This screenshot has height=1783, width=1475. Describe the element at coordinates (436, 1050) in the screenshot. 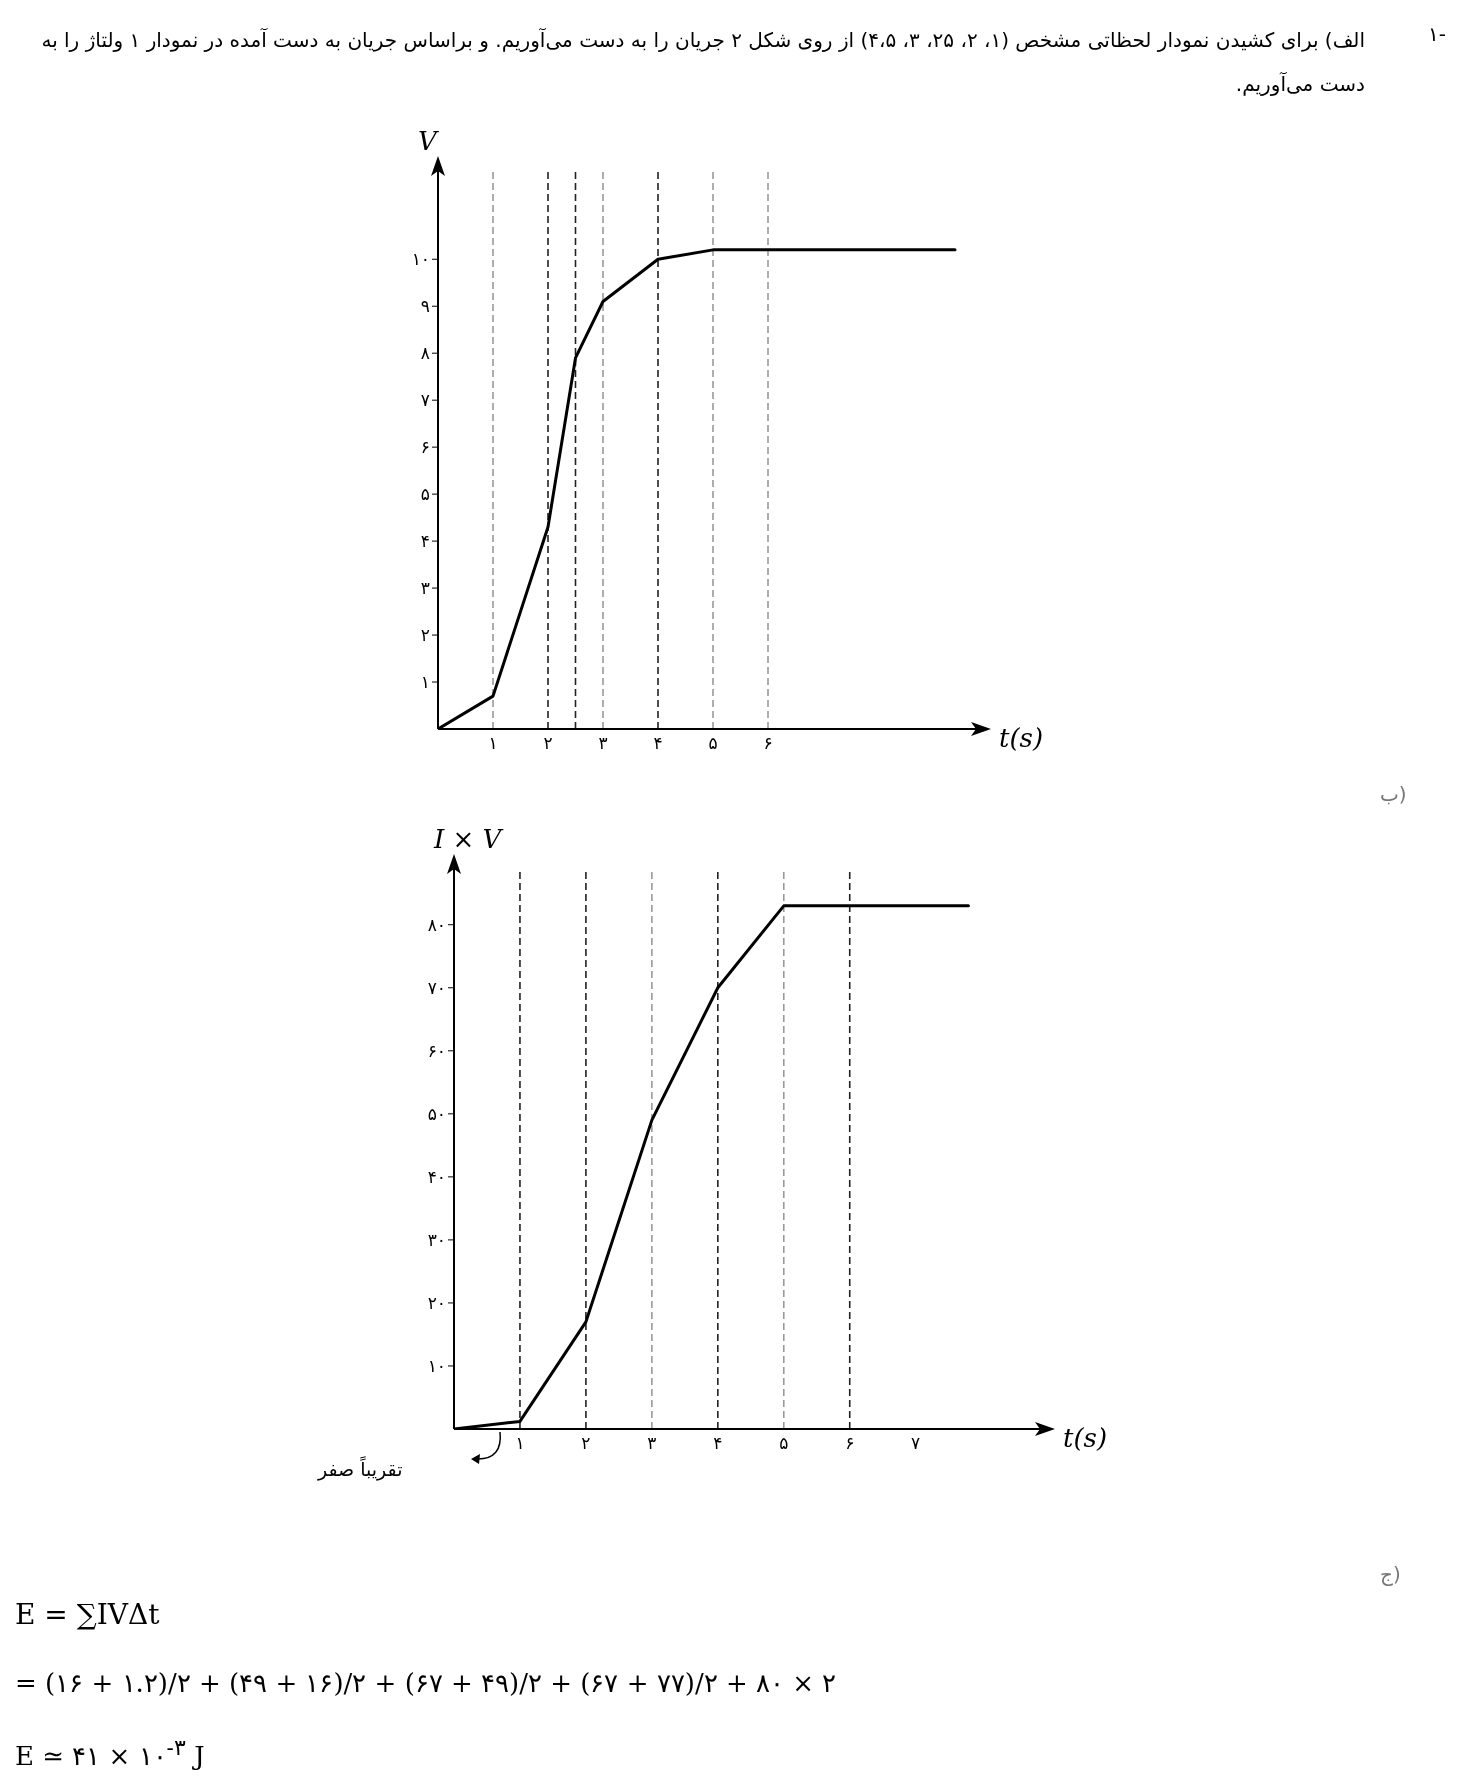

I see `y-tick-label: ۶۰` at that location.